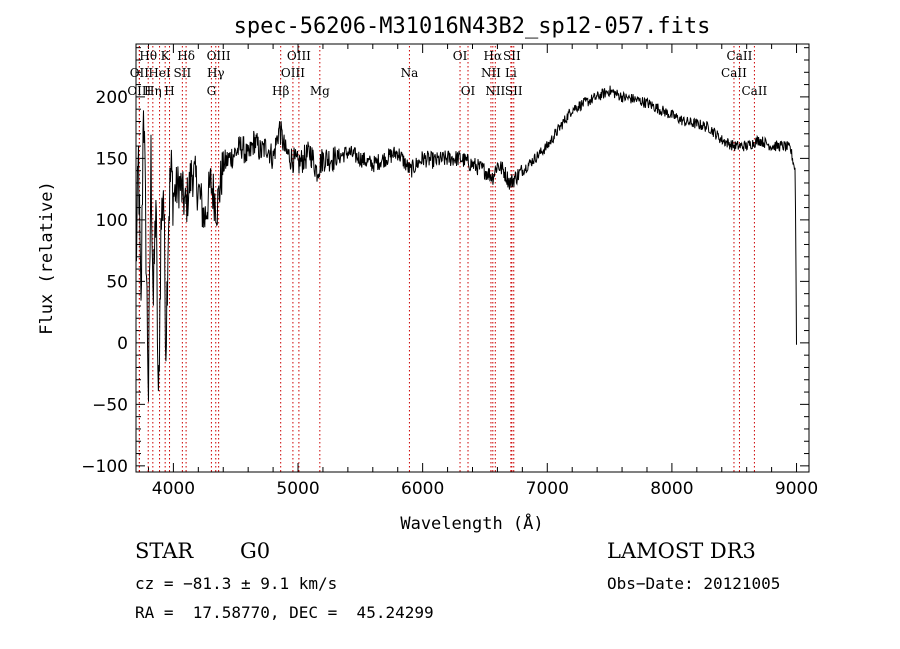 This screenshot has width=900, height=649. What do you see at coordinates (681, 551) in the screenshot?
I see `survey-name: LAMOST DR3` at bounding box center [681, 551].